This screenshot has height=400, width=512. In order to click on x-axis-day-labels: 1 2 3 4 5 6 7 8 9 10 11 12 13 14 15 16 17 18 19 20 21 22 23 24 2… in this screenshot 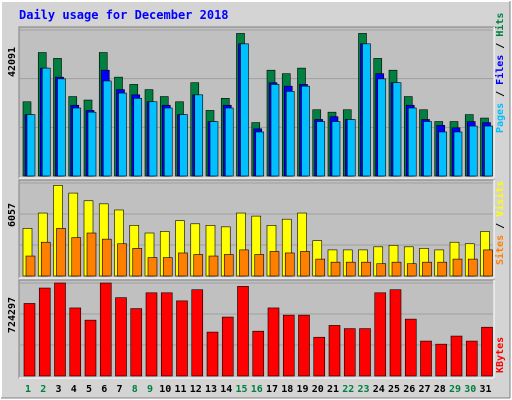, I will do `click(258, 389)`.